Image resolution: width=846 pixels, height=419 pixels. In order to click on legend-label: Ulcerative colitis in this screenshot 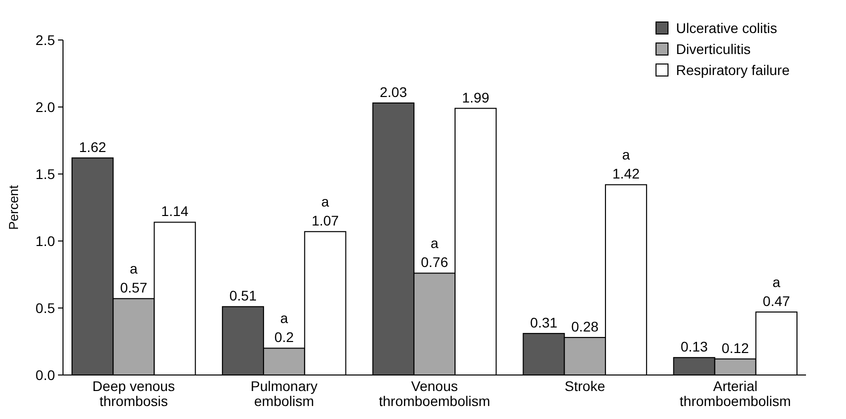, I will do `click(727, 28)`.